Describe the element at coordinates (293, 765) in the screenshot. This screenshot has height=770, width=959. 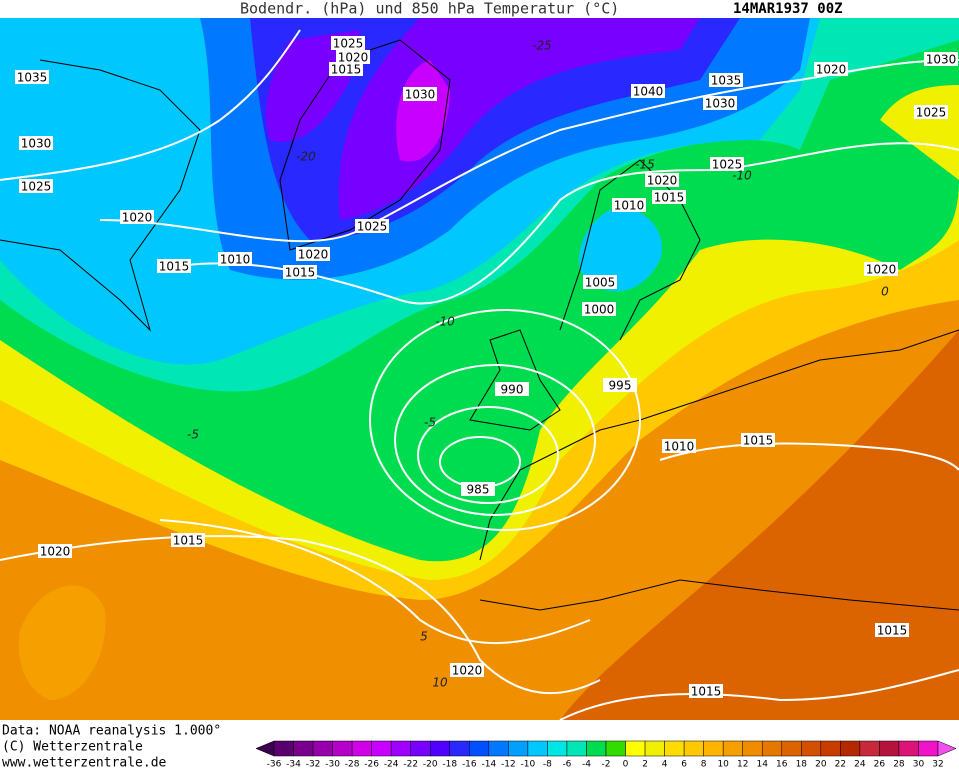
I see `colorbar-tick-label: -34` at that location.